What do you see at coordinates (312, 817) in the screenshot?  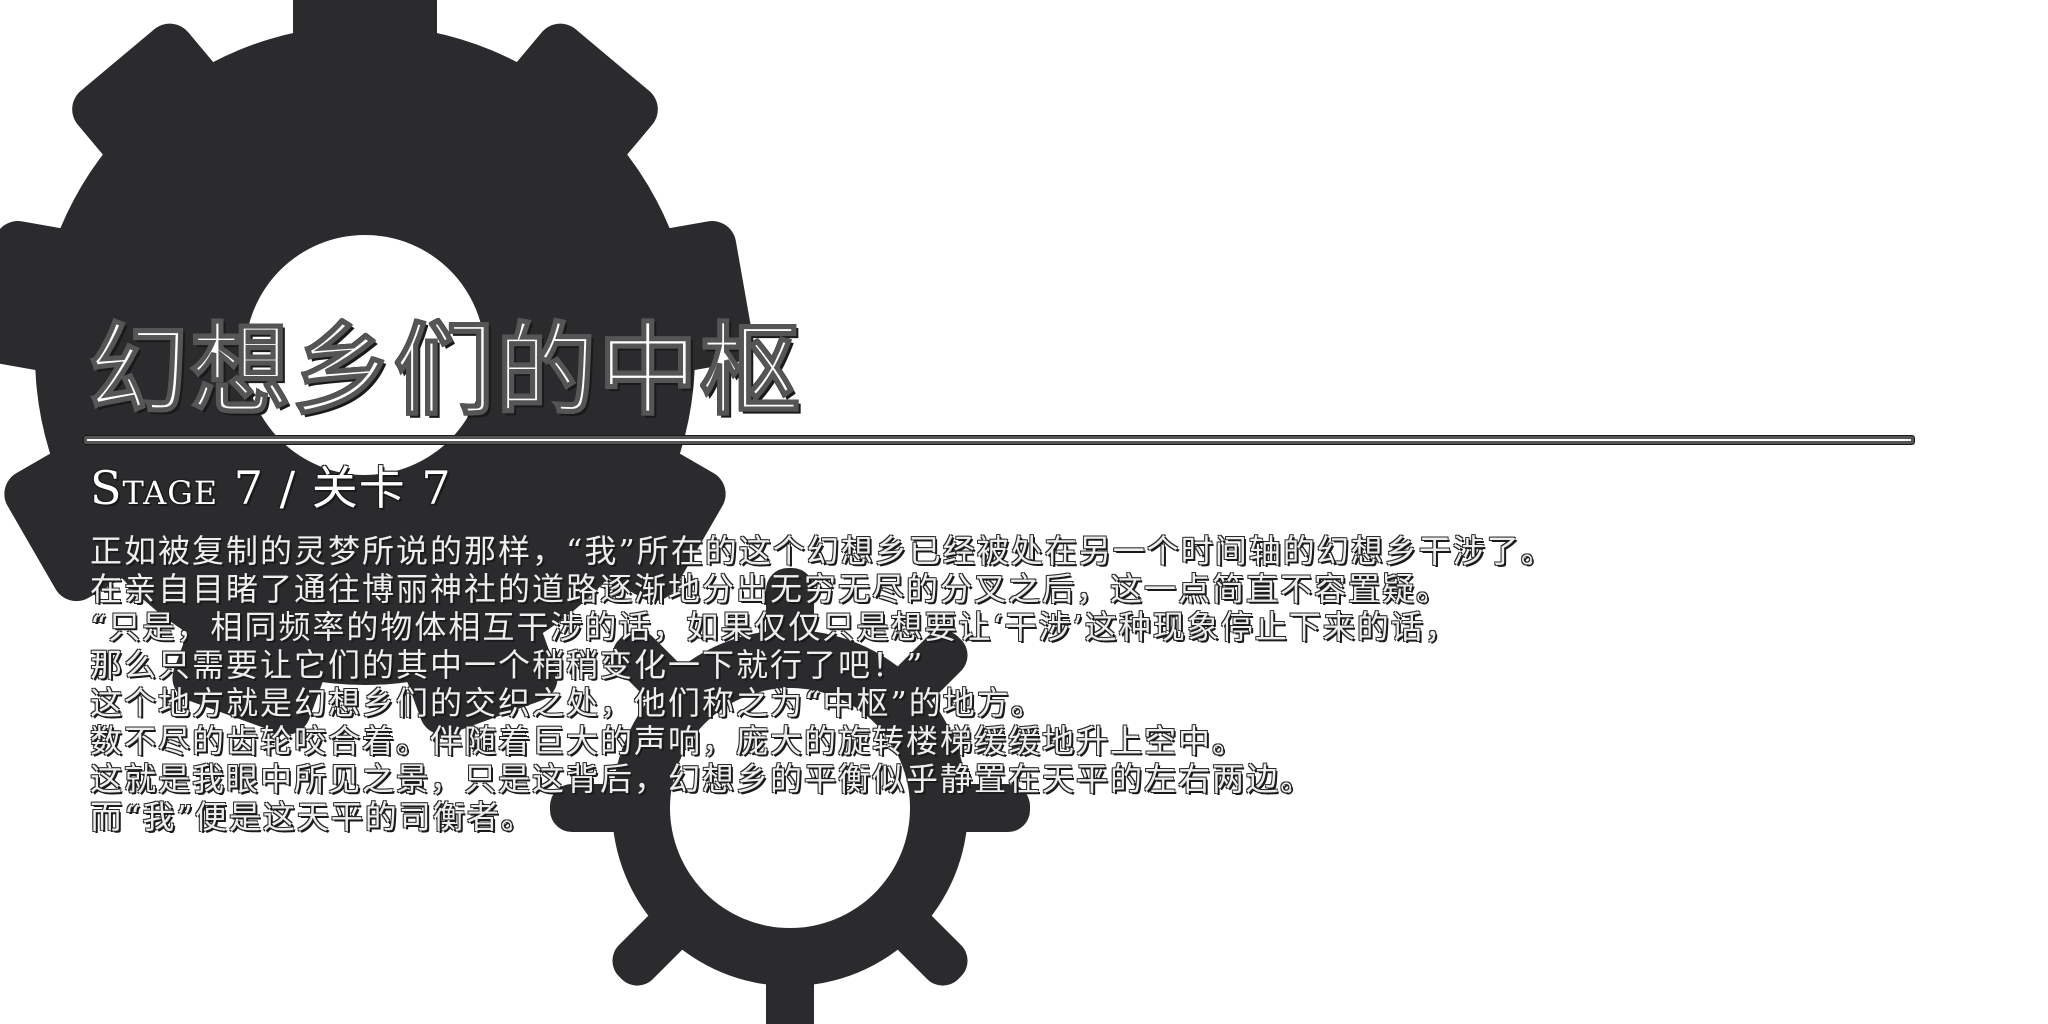 I see `story-line: 而“我”便是这天平的司衡者。` at bounding box center [312, 817].